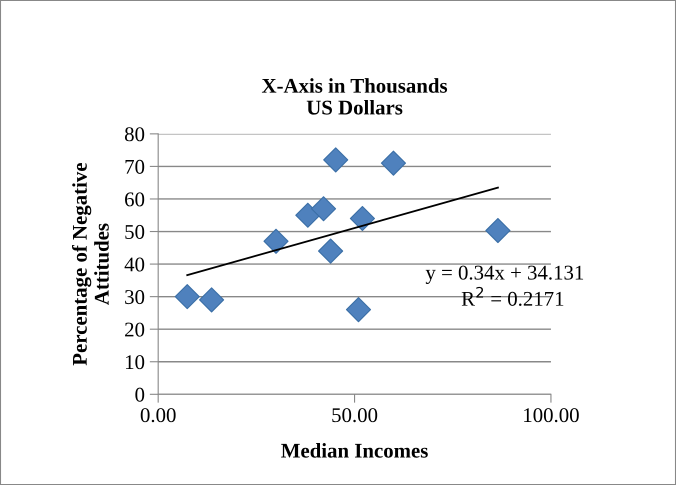 The height and width of the screenshot is (485, 676). I want to click on x-tick-label: 50.00, so click(355, 415).